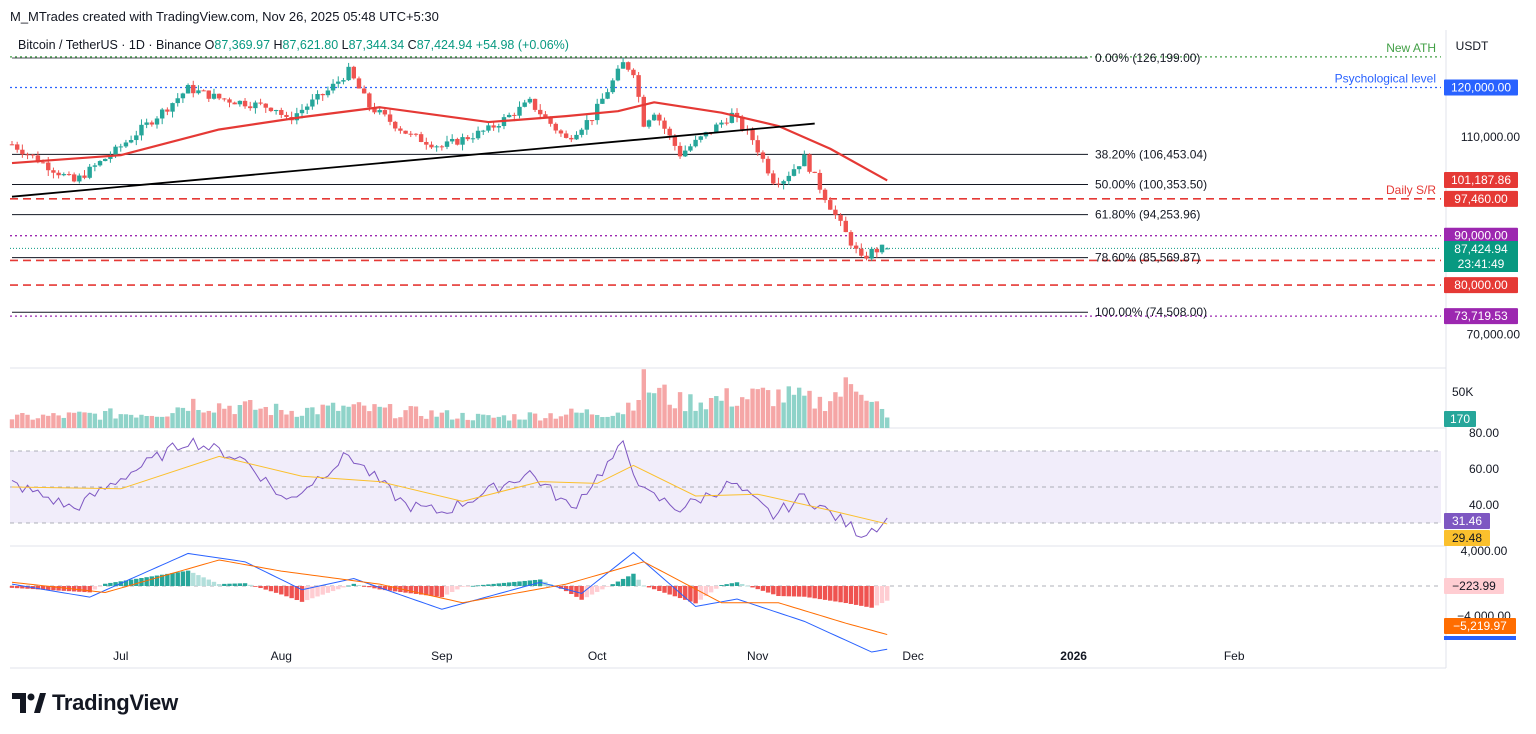 Image resolution: width=1536 pixels, height=734 pixels. What do you see at coordinates (1151, 312) in the screenshot?
I see `fib-label-5: 100.00% (74,508.00)` at bounding box center [1151, 312].